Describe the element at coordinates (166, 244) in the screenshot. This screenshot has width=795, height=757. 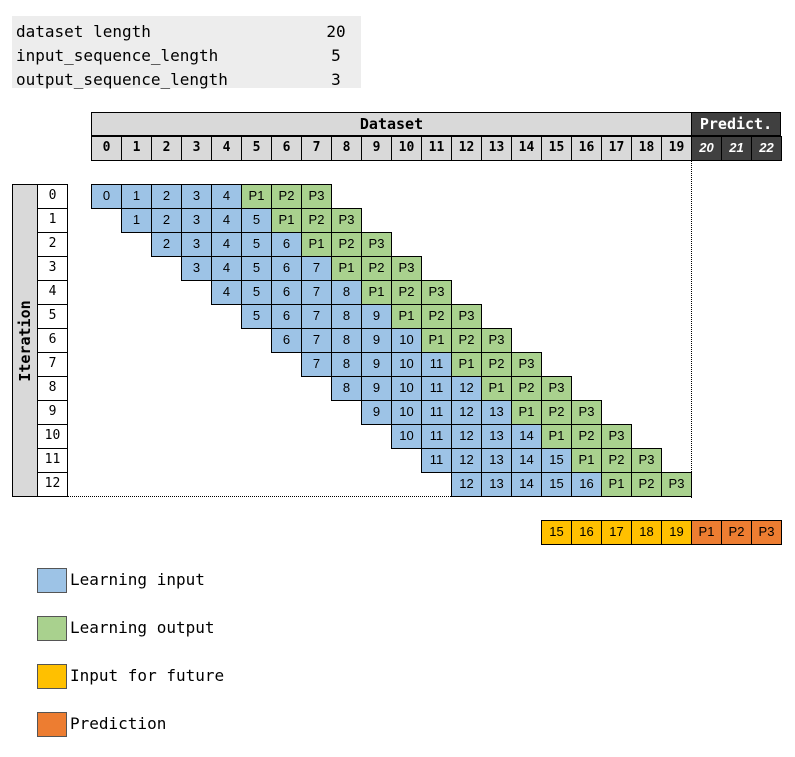
I see `input-cell: 2` at that location.